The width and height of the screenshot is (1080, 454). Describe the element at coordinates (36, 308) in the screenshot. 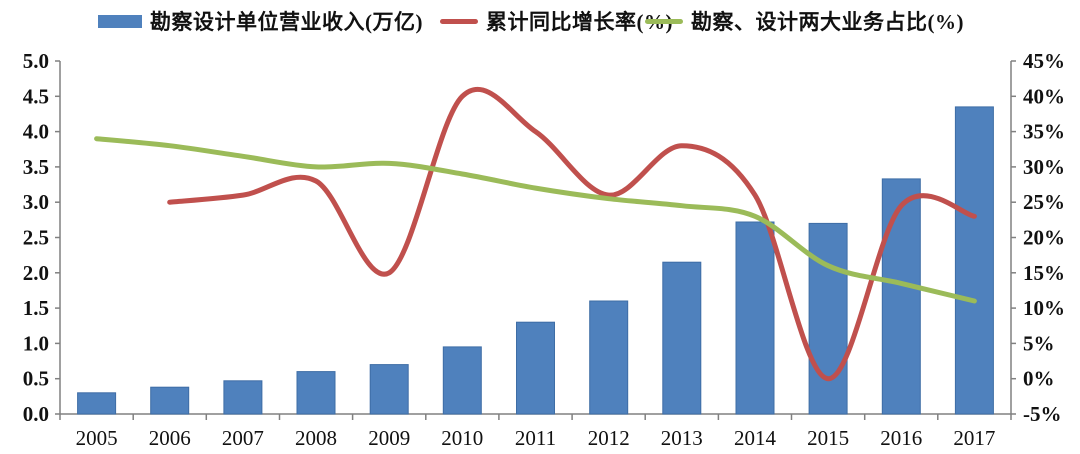

I see `left-axis-label: 1.5` at that location.